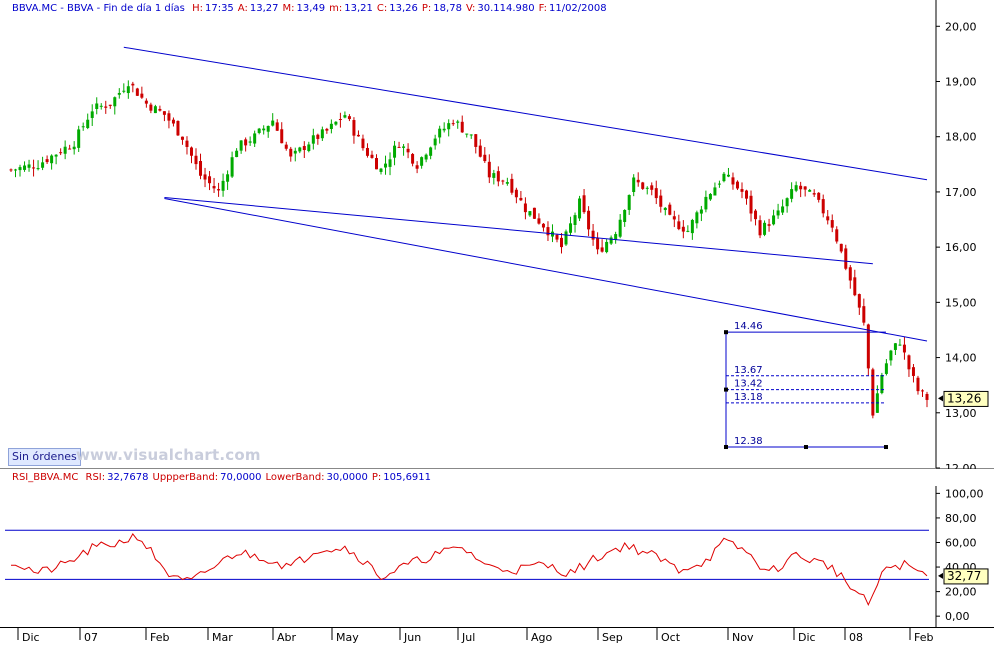  I want to click on header-item-value-4: 13,26, so click(403, 8).